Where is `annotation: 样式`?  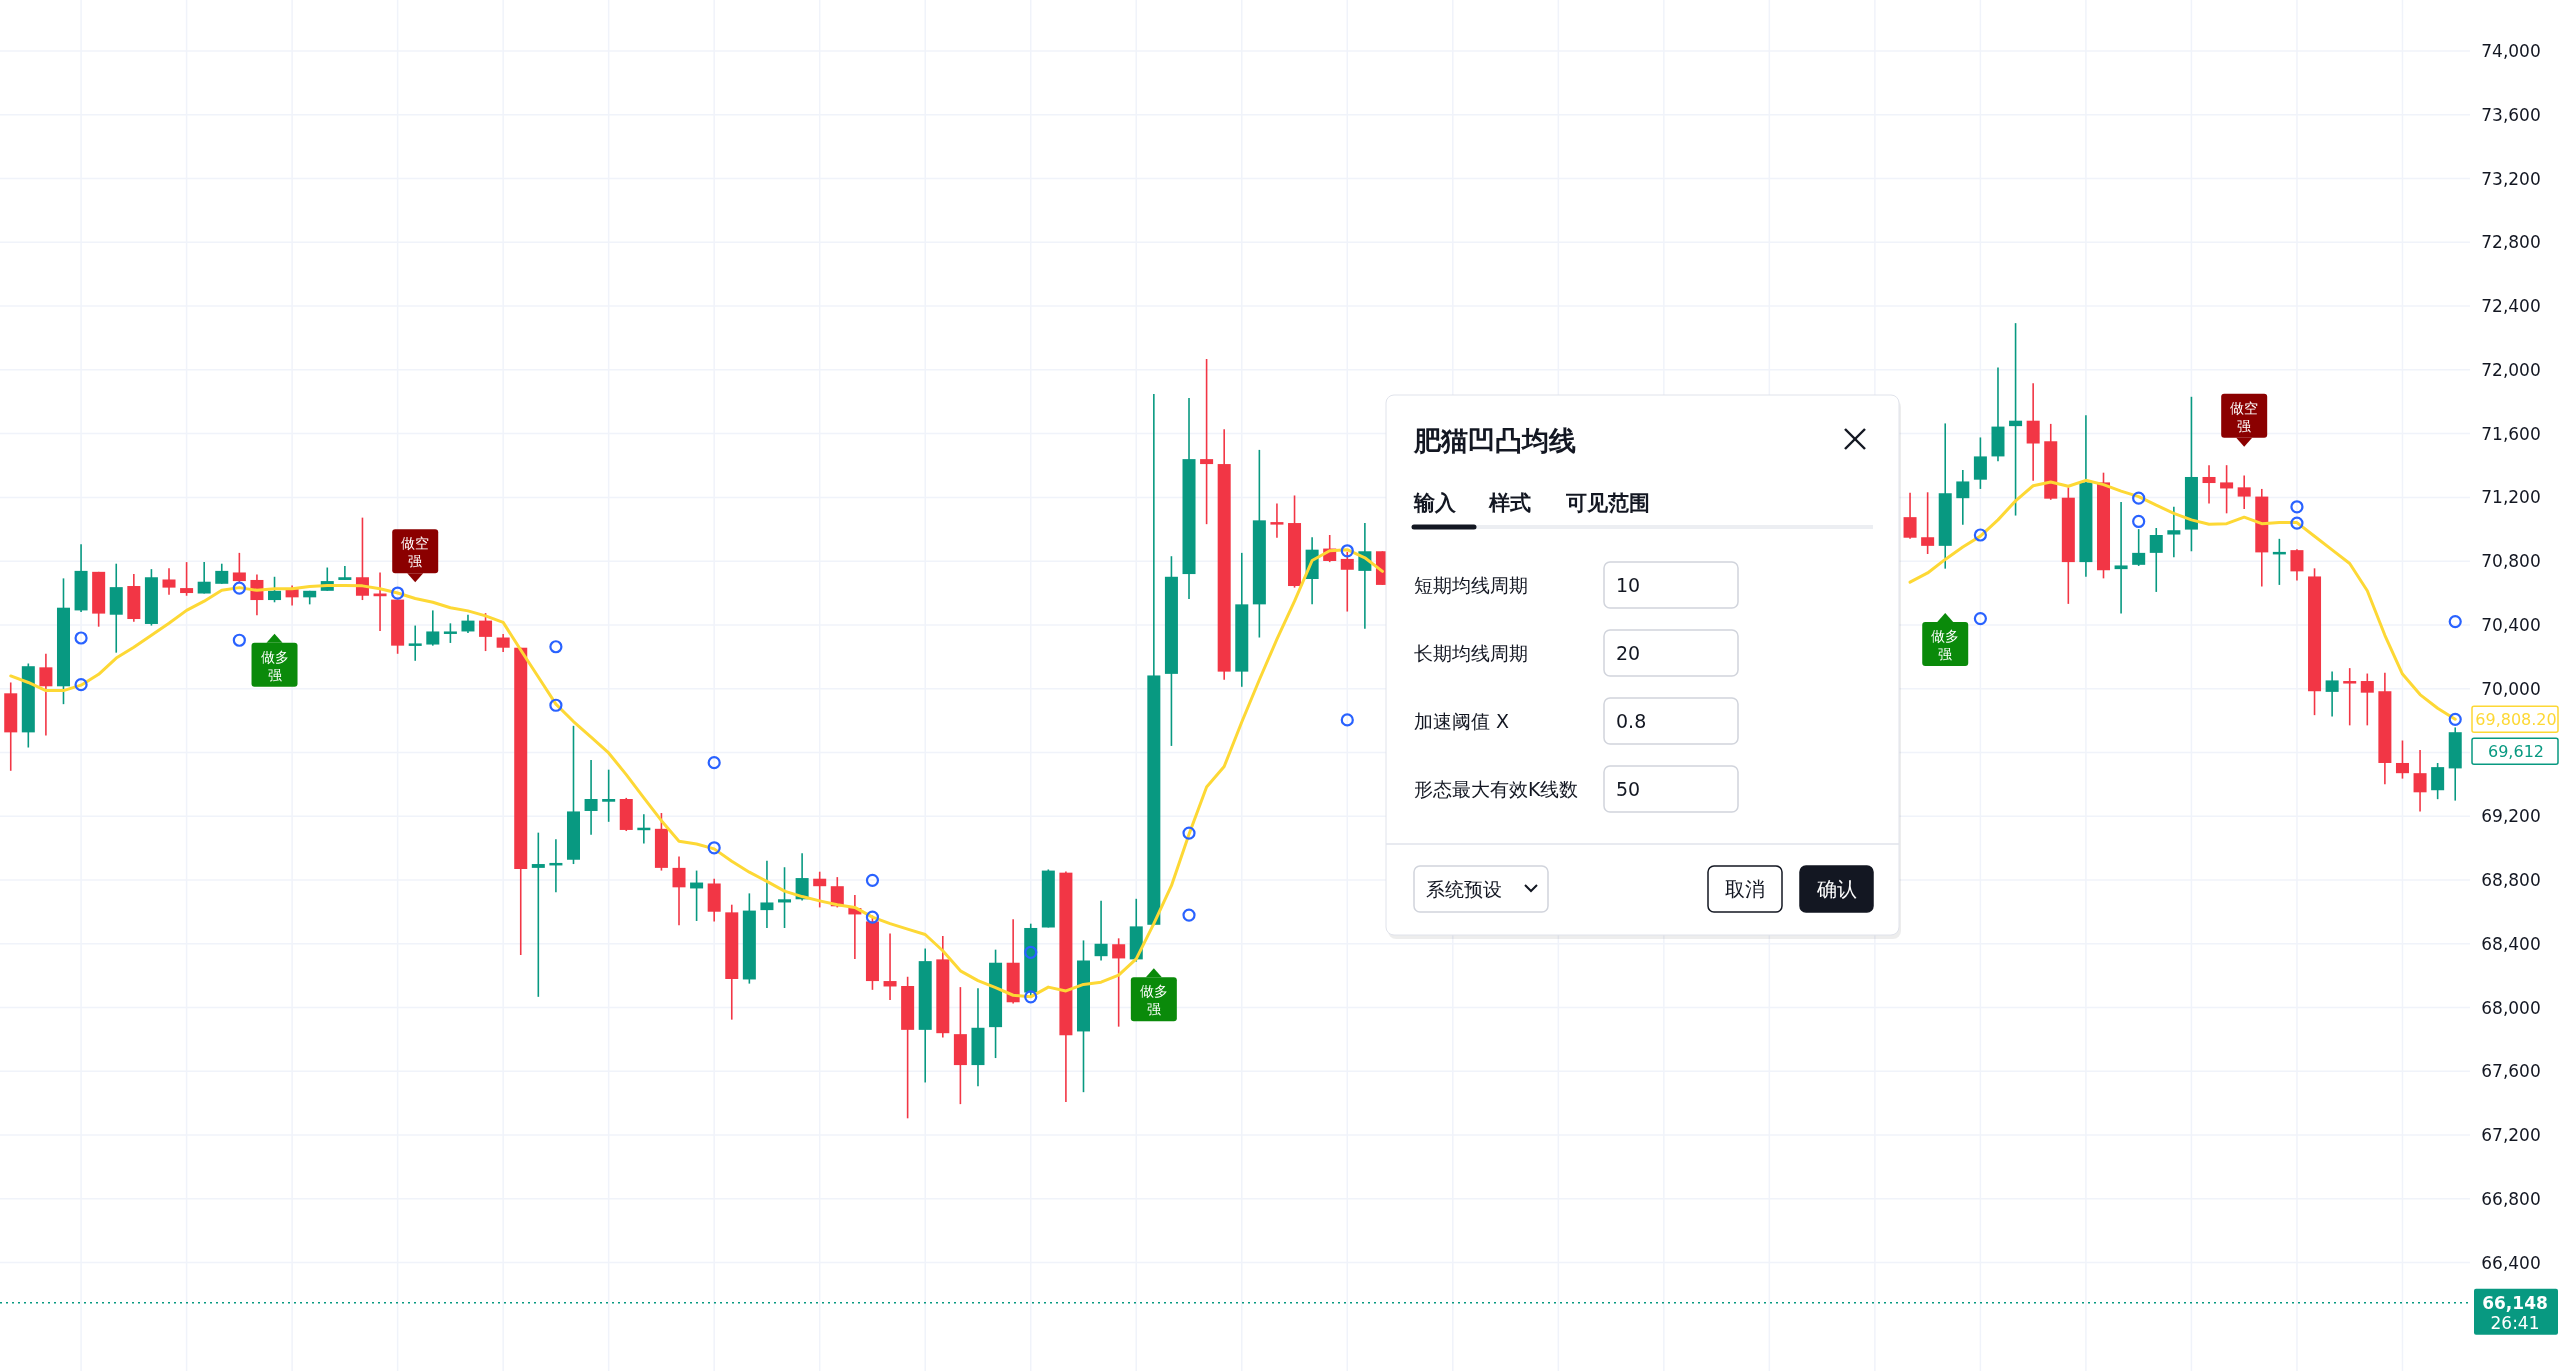
annotation: 样式 is located at coordinates (1509, 503).